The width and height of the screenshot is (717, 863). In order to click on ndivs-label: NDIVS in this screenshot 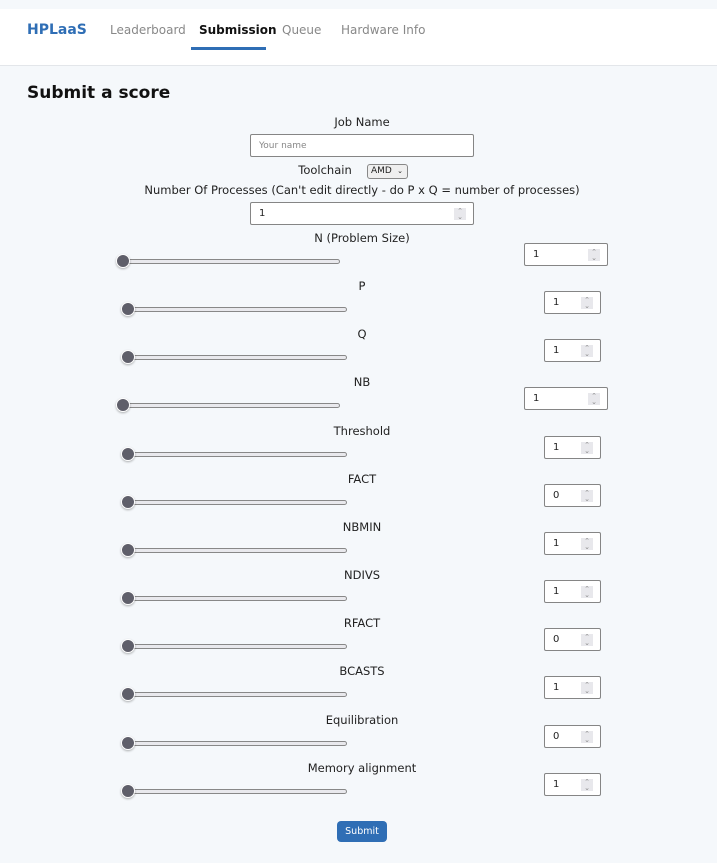, I will do `click(362, 575)`.